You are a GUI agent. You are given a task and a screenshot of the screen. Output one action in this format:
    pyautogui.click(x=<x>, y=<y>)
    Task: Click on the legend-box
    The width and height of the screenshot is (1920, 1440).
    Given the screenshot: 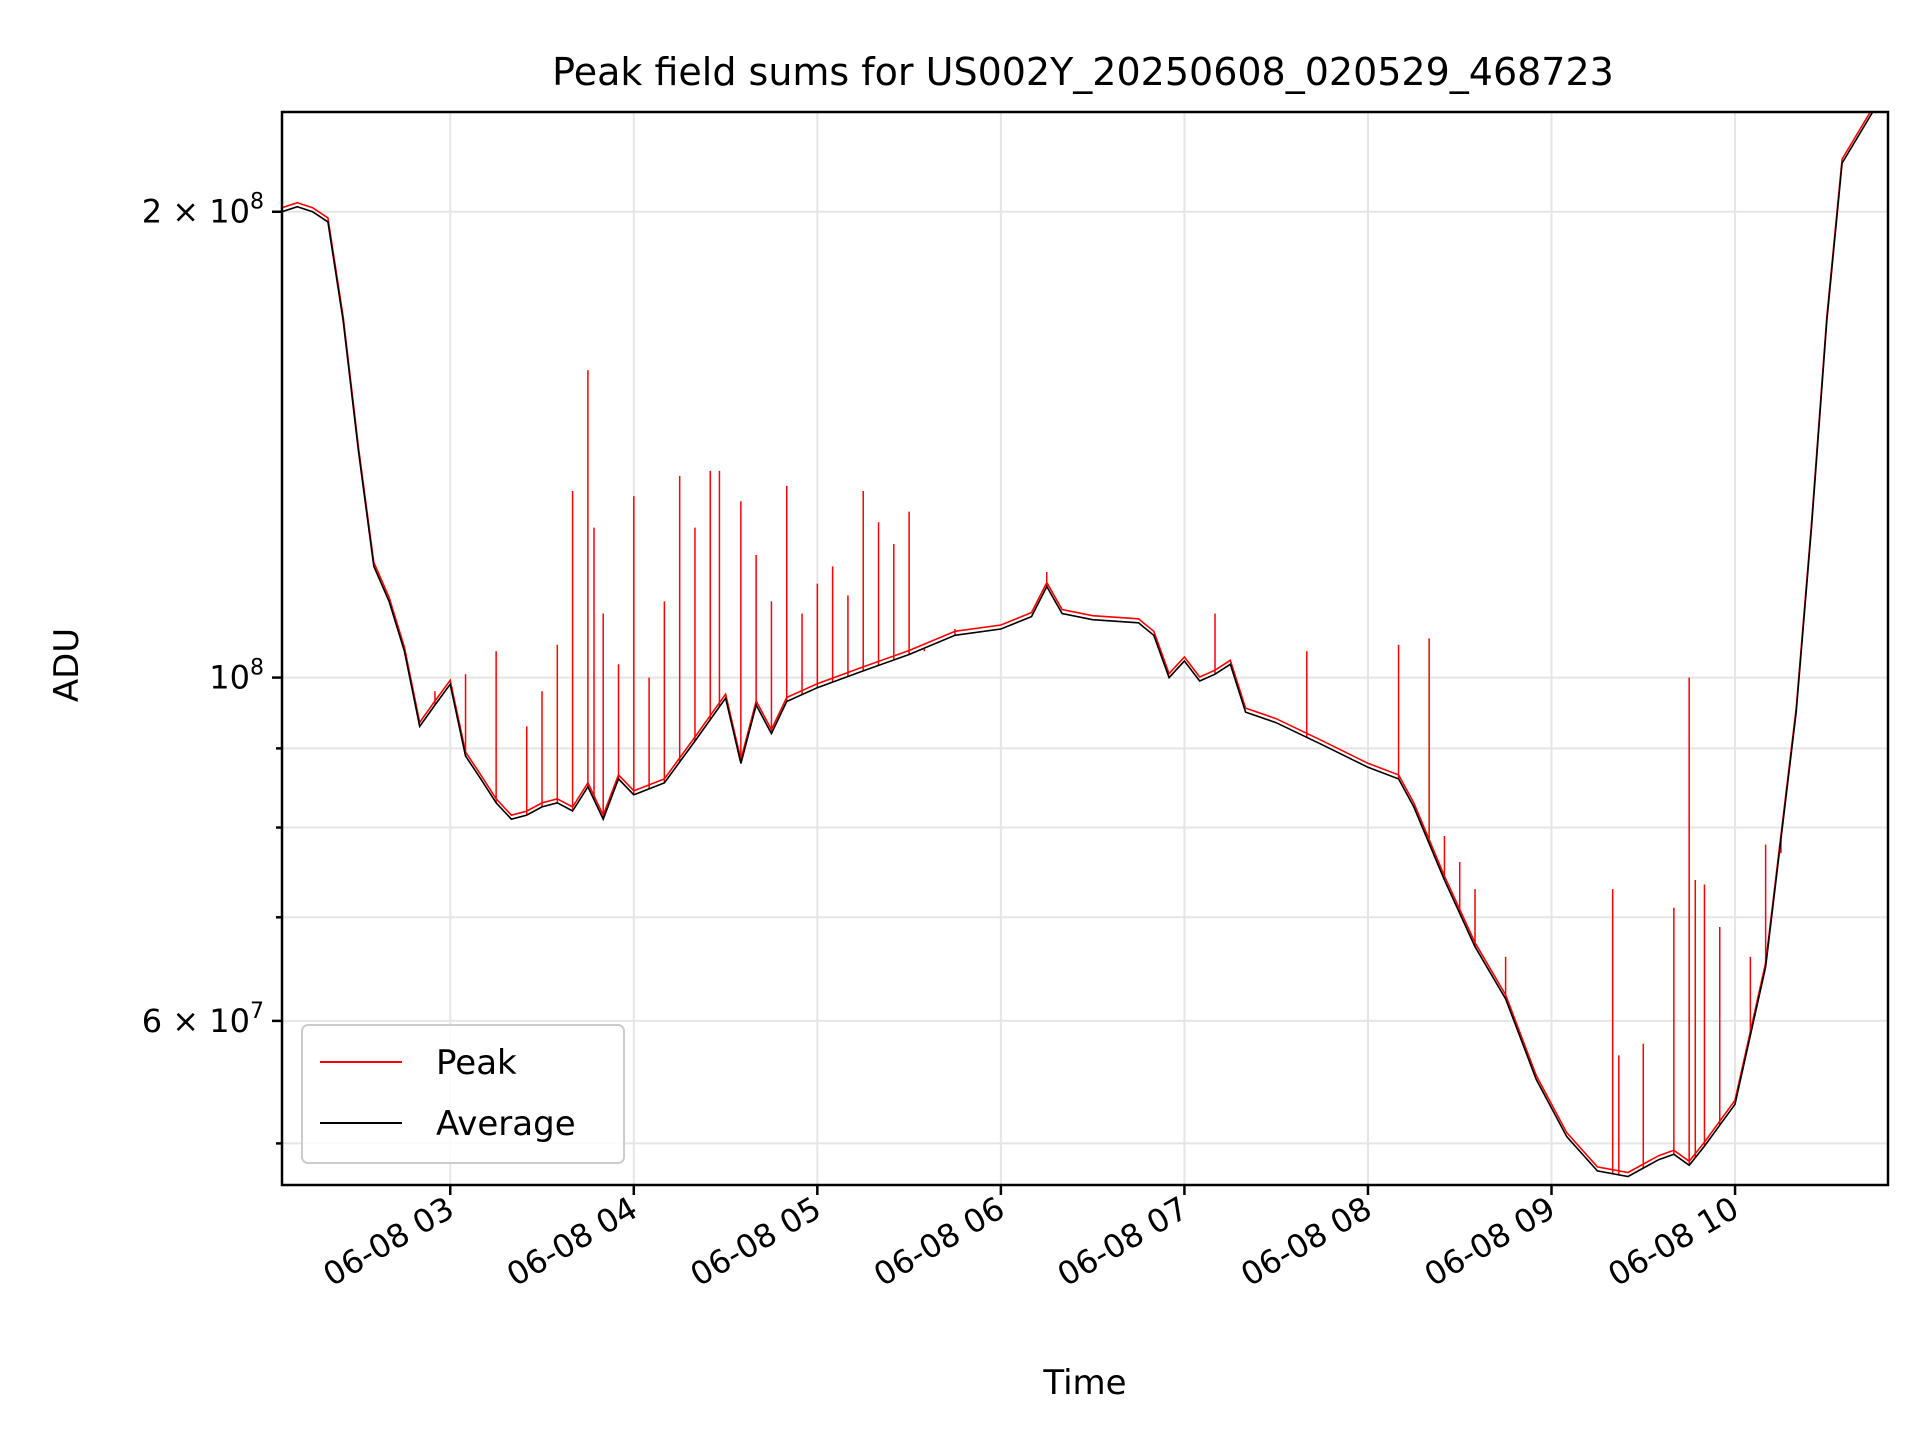 What is the action you would take?
    pyautogui.click(x=463, y=1094)
    